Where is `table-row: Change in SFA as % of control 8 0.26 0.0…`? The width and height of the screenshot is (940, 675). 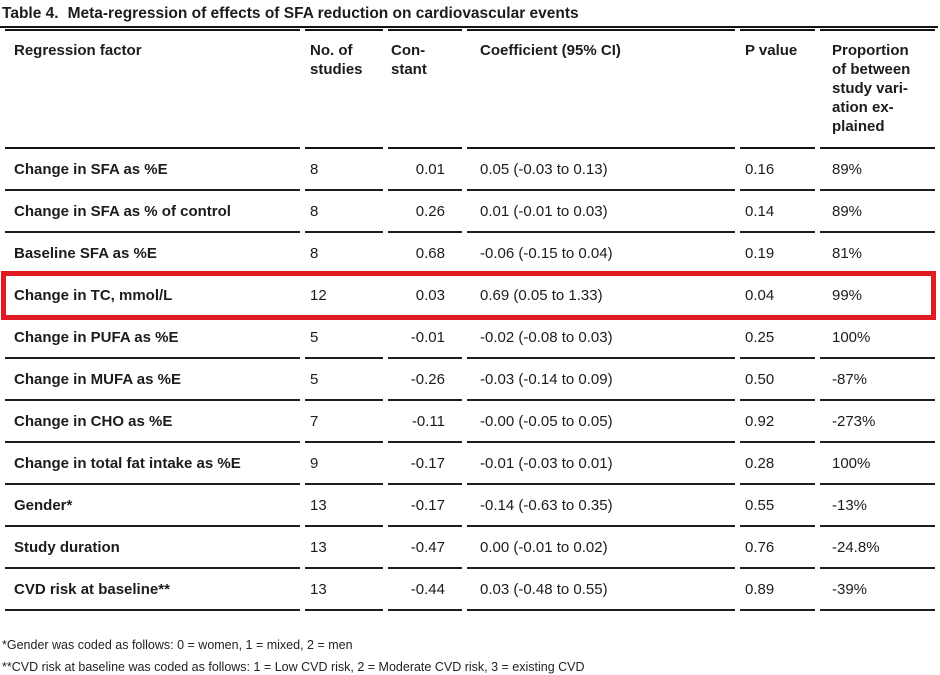
table-row: Change in SFA as % of control 8 0.26 0.0… is located at coordinates (470, 212).